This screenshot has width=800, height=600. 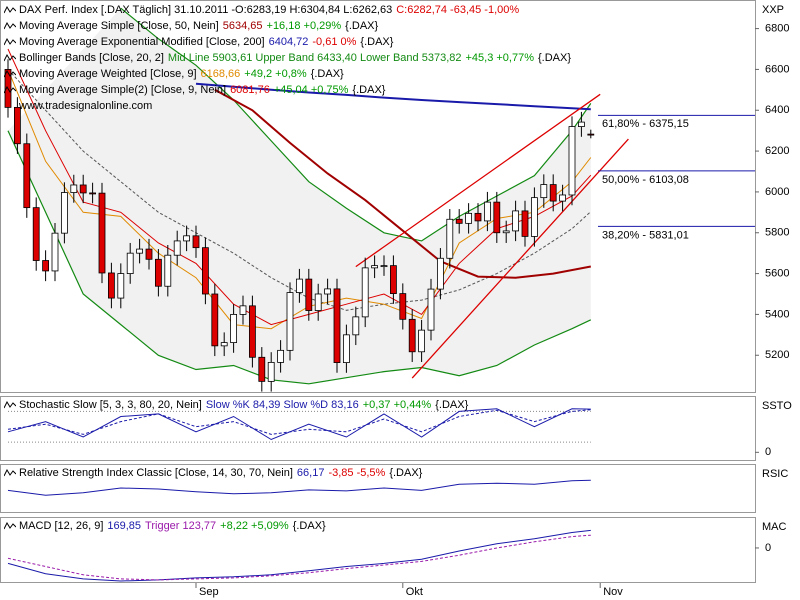 I want to click on panel, so click(x=378, y=428).